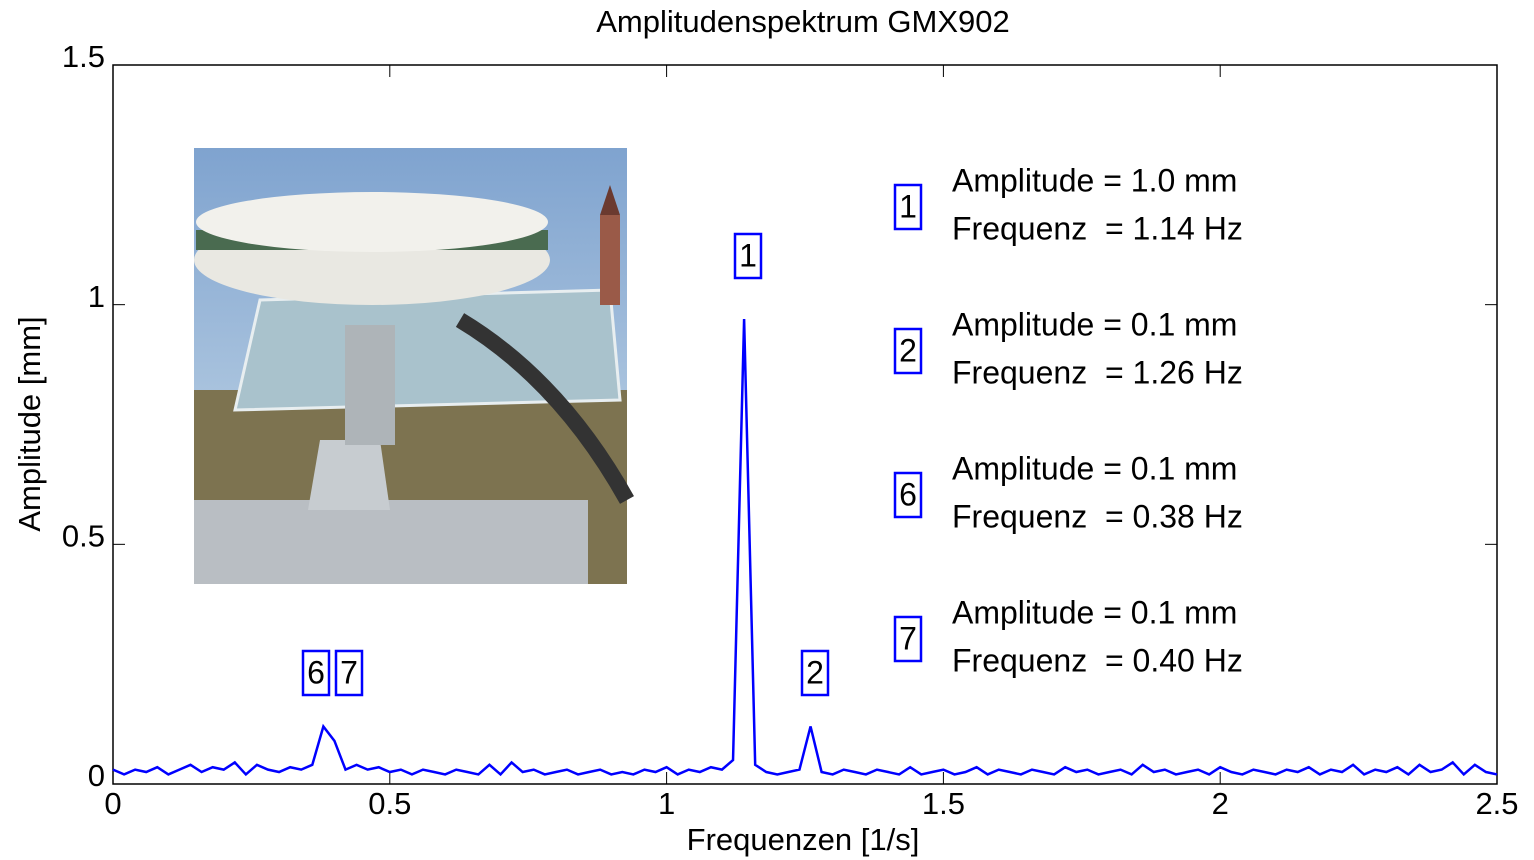 This screenshot has height=860, width=1534. Describe the element at coordinates (112, 803) in the screenshot. I see `x-tick-label: 0` at that location.